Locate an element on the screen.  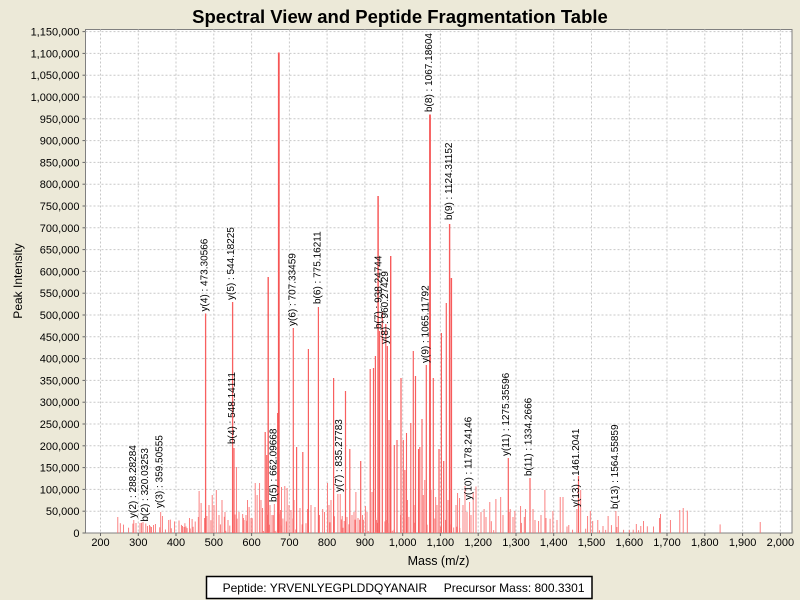
svg-text: 200 is located at coordinates (100, 543).